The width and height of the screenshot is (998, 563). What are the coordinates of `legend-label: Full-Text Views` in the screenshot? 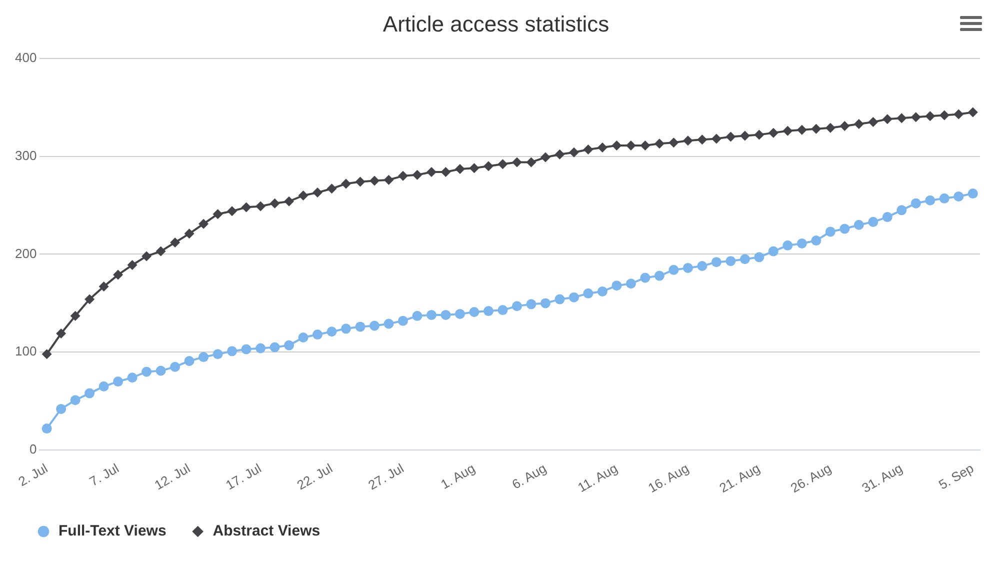 It's located at (112, 531).